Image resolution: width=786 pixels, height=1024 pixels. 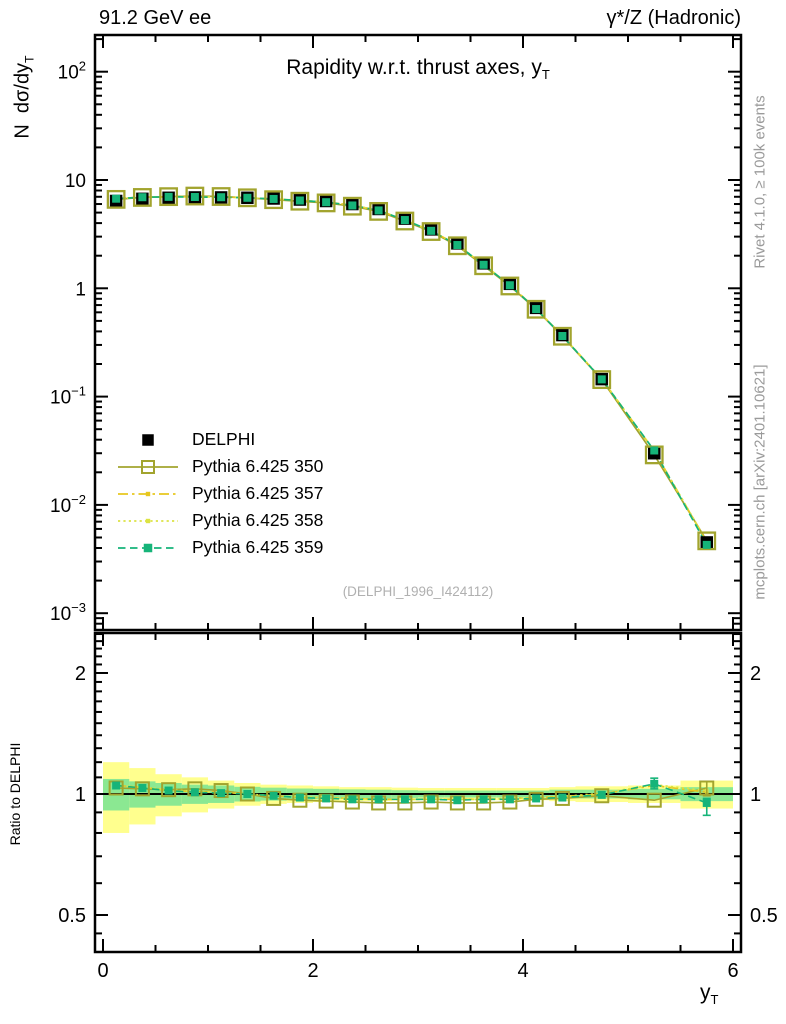 I want to click on plot-title: Rapidity w.r.t. thrust axes, yT, so click(x=418, y=69).